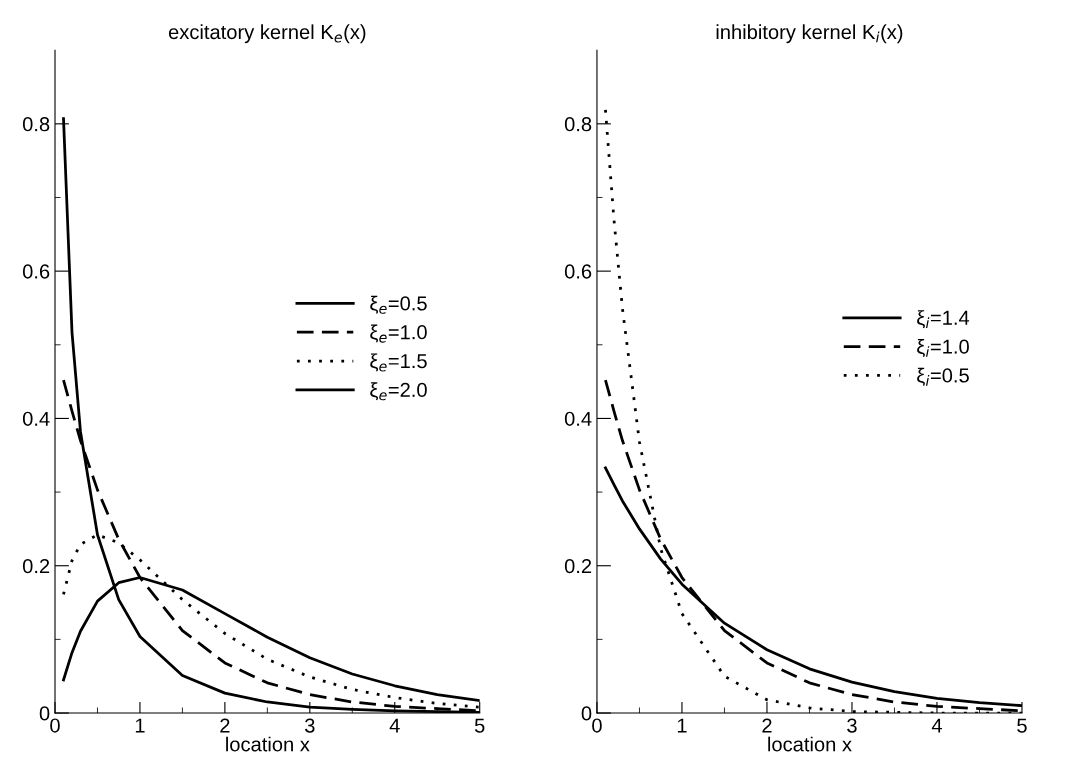  What do you see at coordinates (398, 362) in the screenshot?
I see `legend-label: ξ$_{e}$=1.5` at bounding box center [398, 362].